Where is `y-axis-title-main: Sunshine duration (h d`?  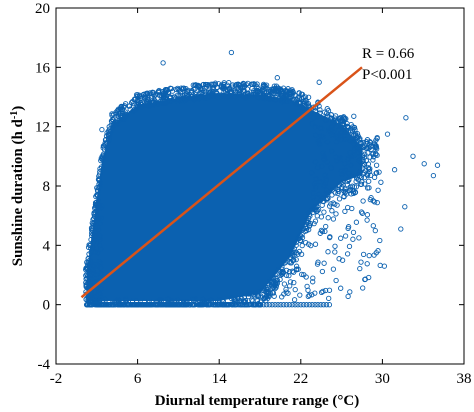
y-axis-title-main: Sunshine duration (h d is located at coordinates (18, 192).